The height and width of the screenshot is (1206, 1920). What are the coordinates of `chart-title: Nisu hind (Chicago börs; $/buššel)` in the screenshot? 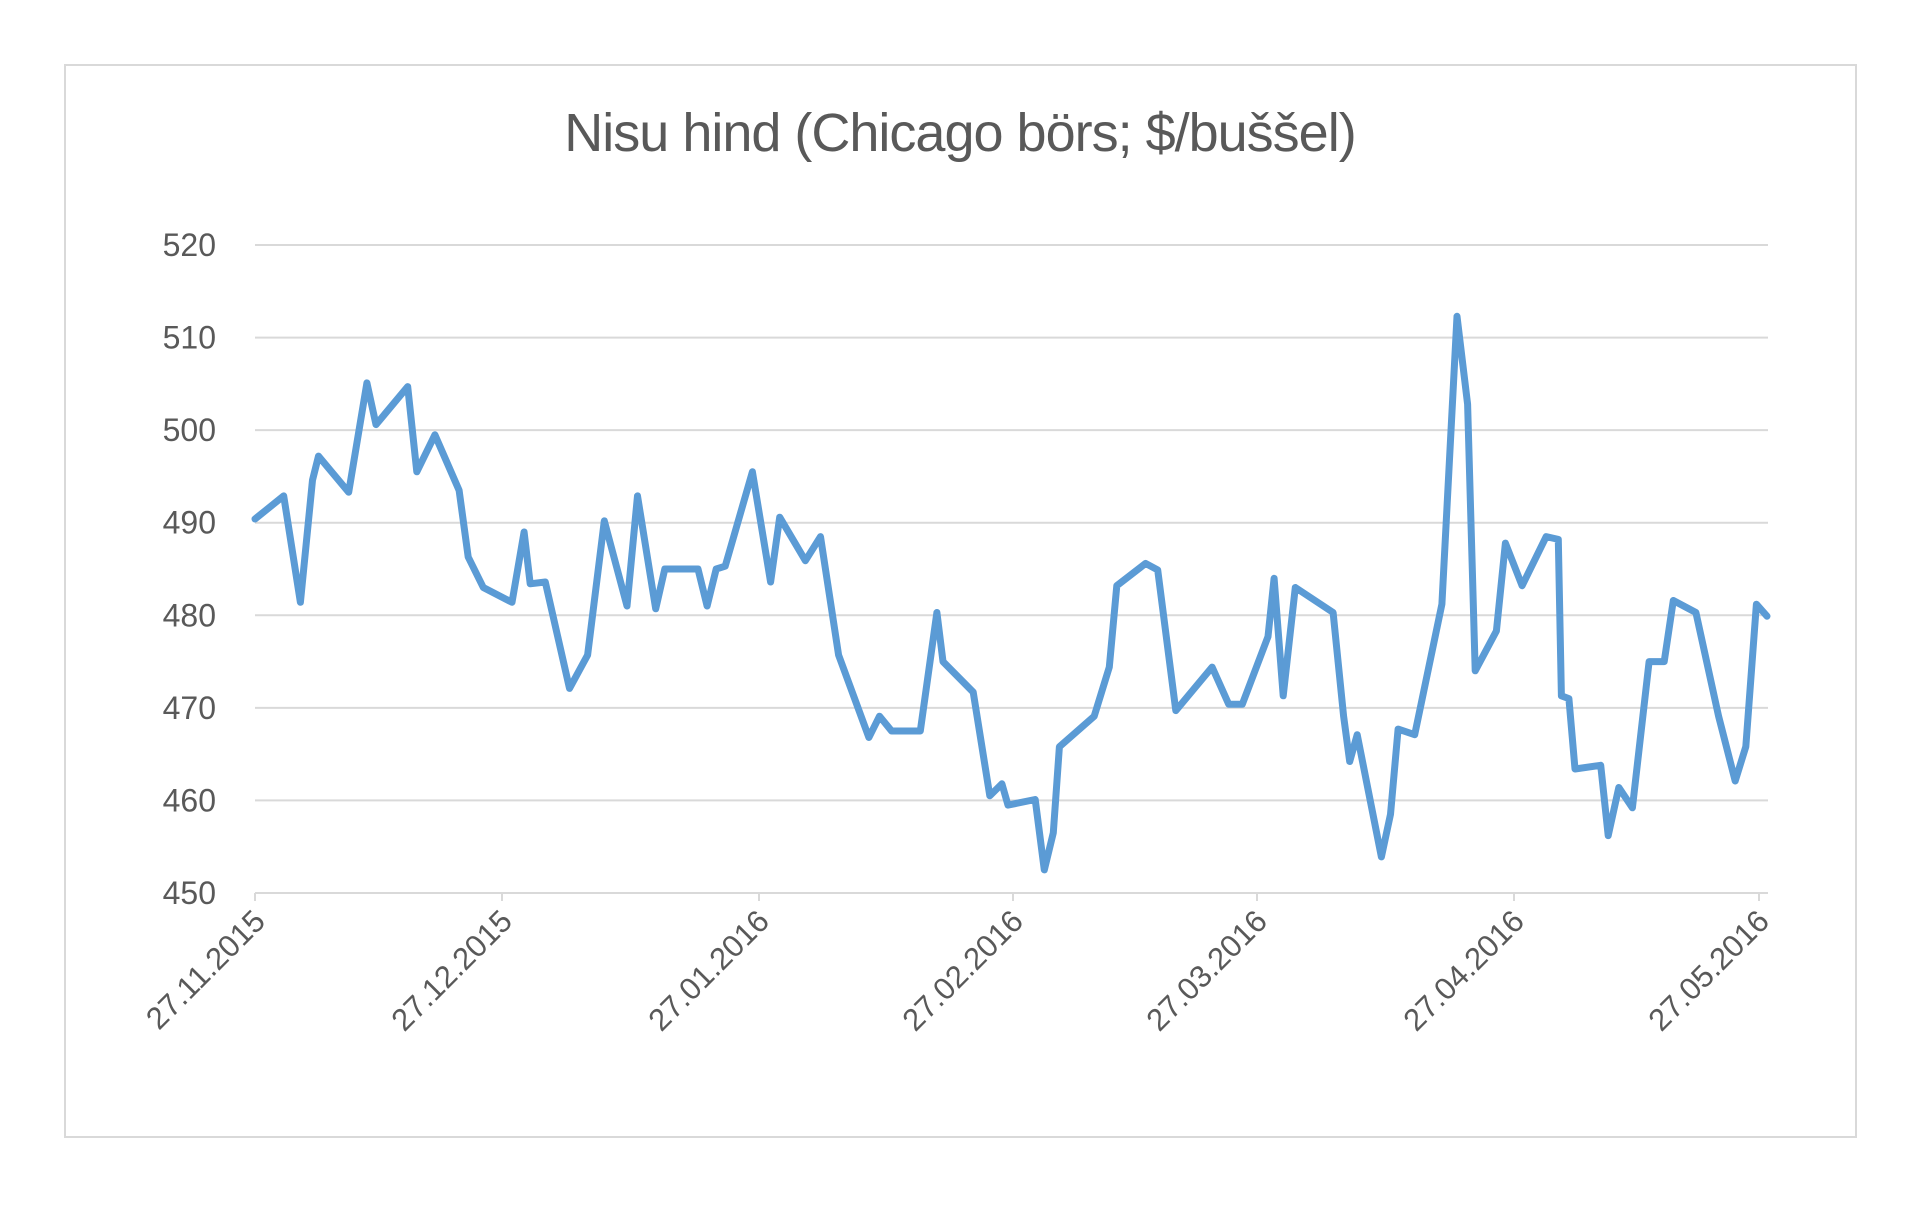 It's located at (960, 133).